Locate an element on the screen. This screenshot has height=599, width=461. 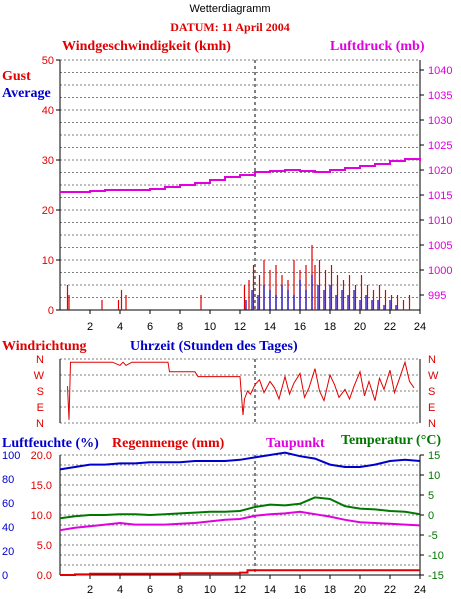
pressure-tick-label: 1030 is located at coordinates (440, 121).